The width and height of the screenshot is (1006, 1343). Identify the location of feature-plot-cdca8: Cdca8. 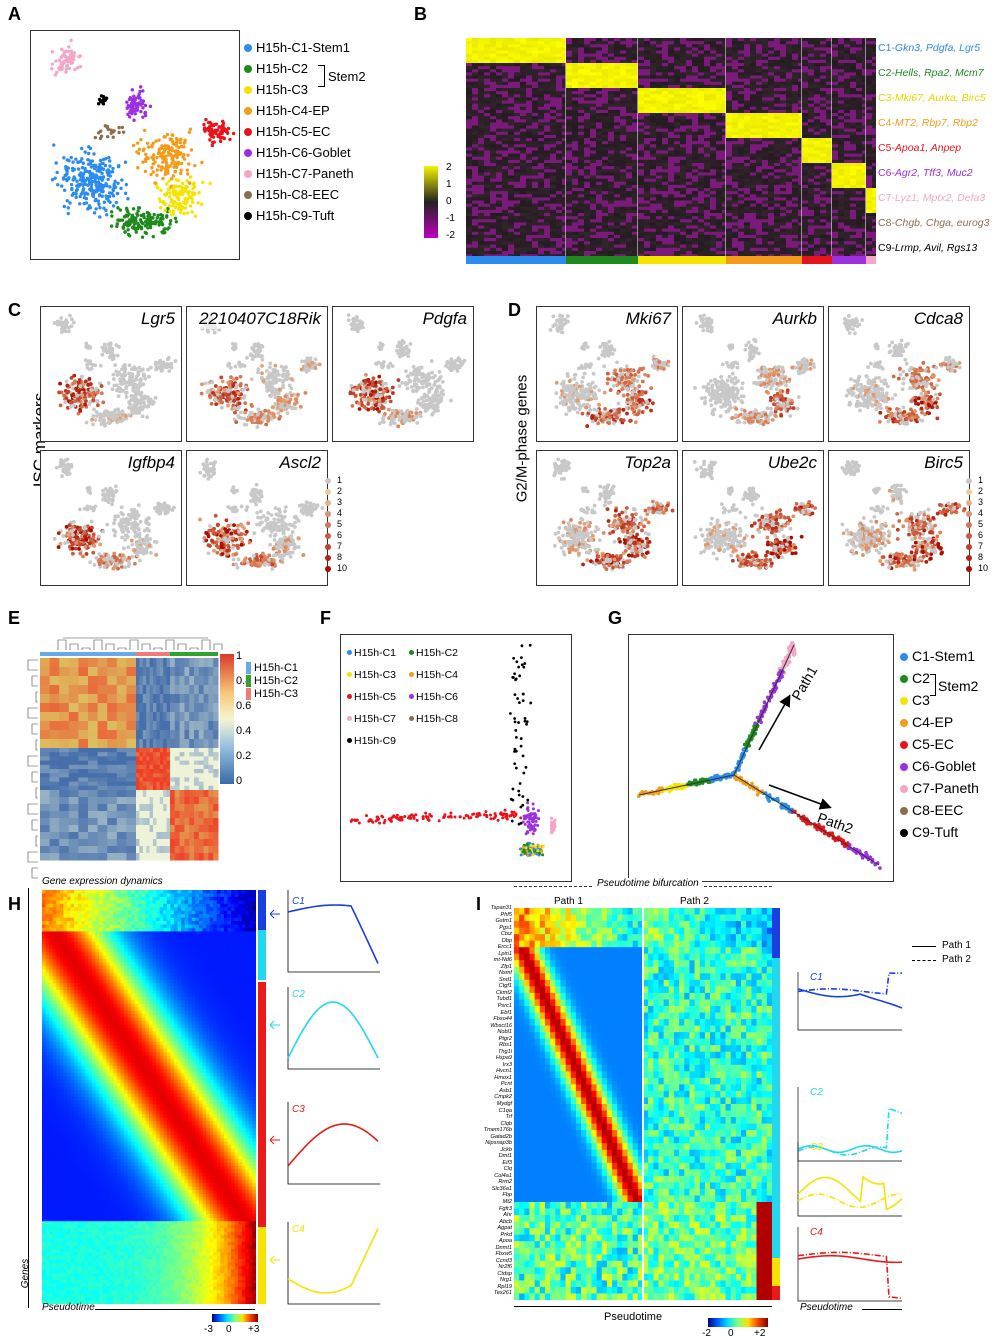
(899, 374).